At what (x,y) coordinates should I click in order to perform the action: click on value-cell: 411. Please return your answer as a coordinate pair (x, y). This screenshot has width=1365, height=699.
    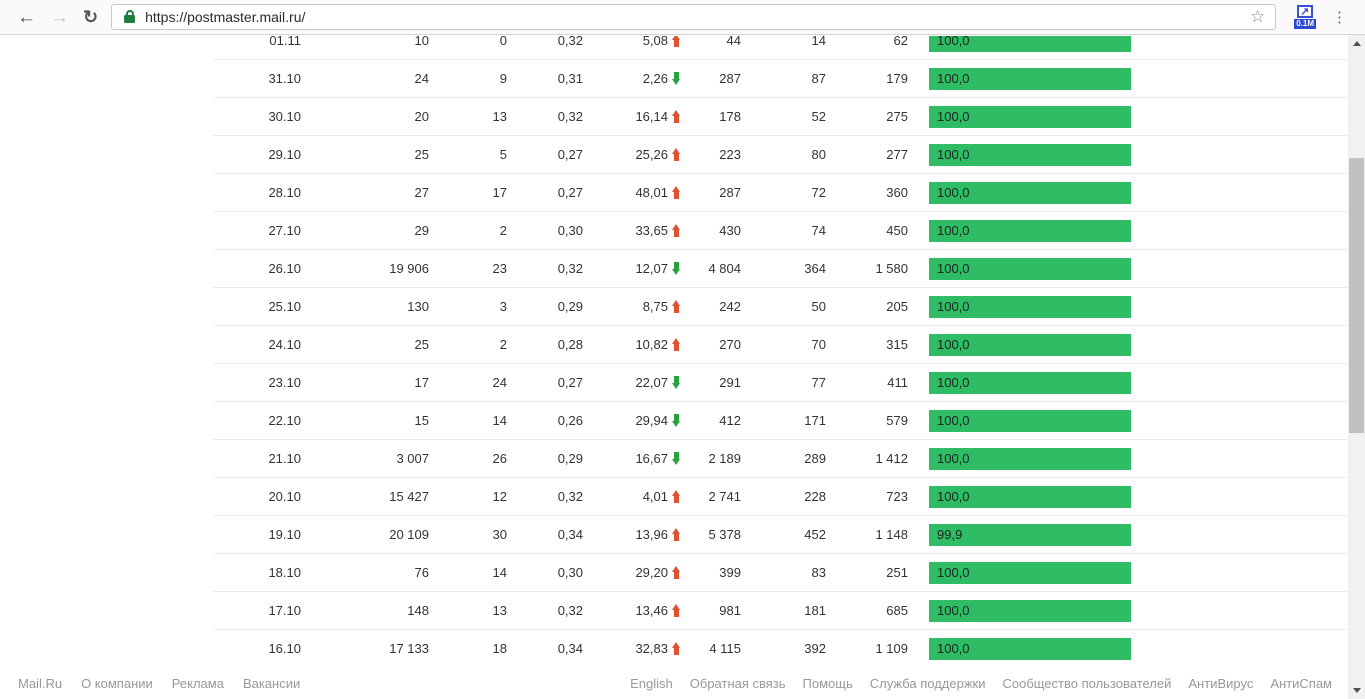
    Looking at the image, I should click on (897, 382).